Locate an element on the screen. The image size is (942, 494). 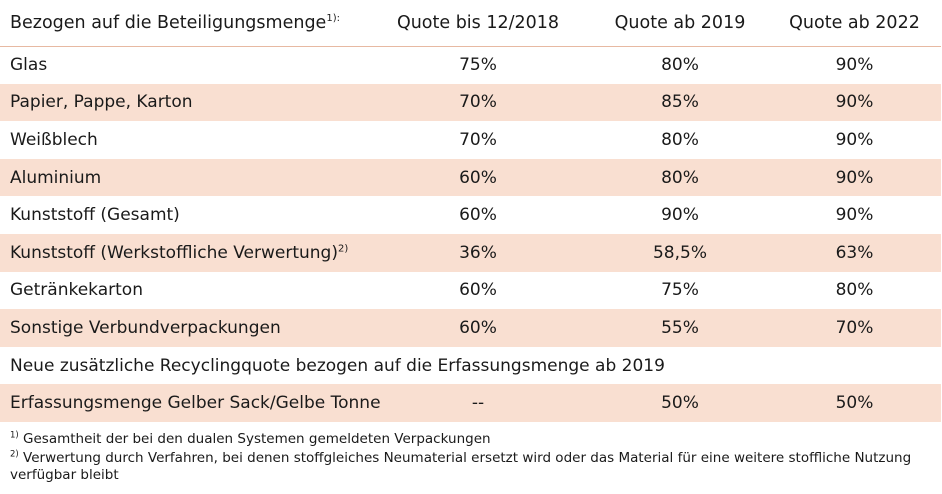
table-row: Sonstige Verbundverpackungen 60% 55% 70% is located at coordinates (470, 328).